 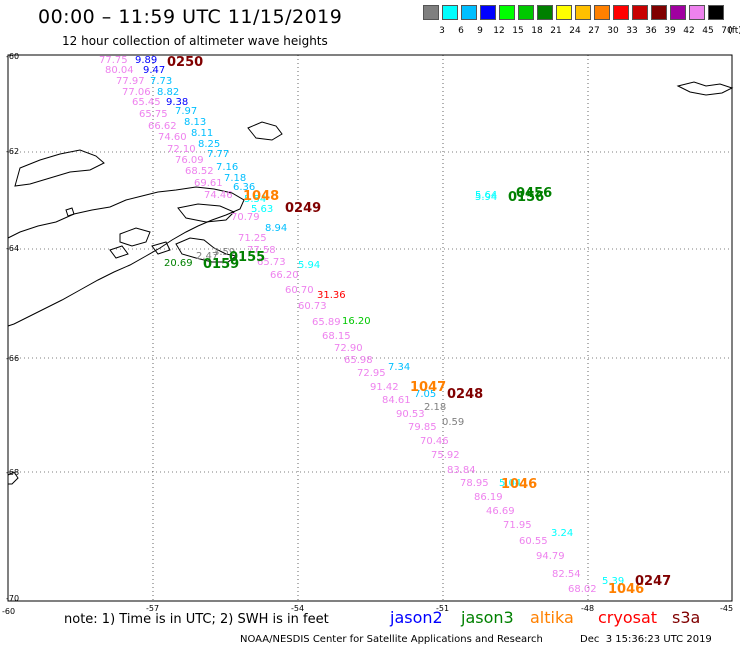 I want to click on swh-value: 72.90, so click(x=348, y=348).